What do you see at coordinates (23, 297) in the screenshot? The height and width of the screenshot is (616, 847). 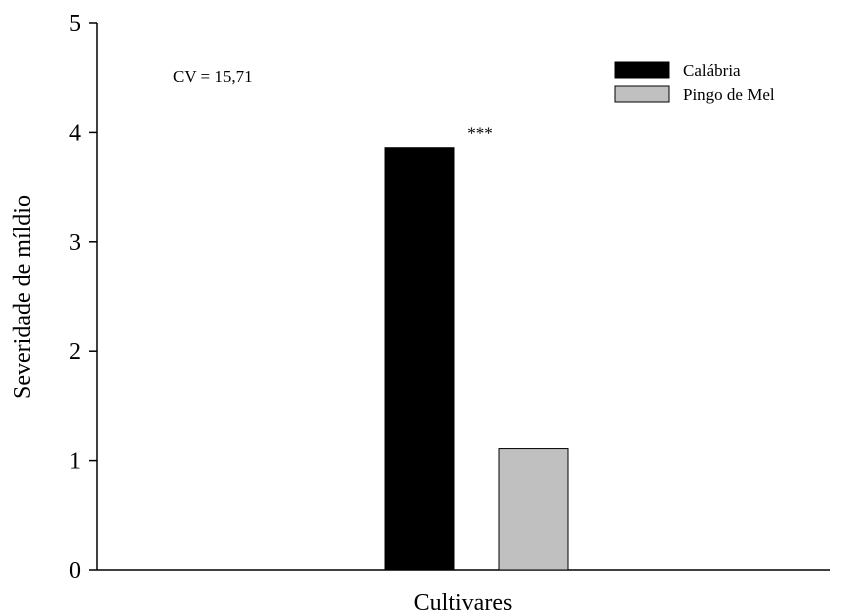 I see `y-axis-title: Severidade de míldio` at bounding box center [23, 297].